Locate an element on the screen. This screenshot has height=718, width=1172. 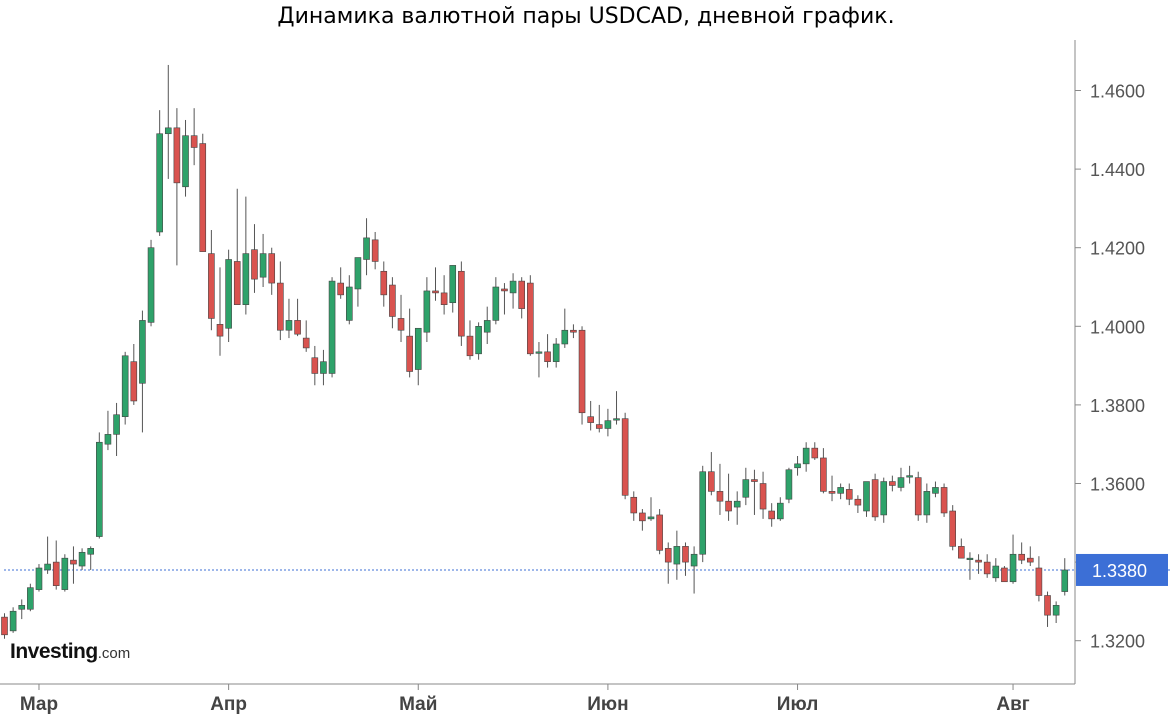
x-tick-label: Июл is located at coordinates (797, 704).